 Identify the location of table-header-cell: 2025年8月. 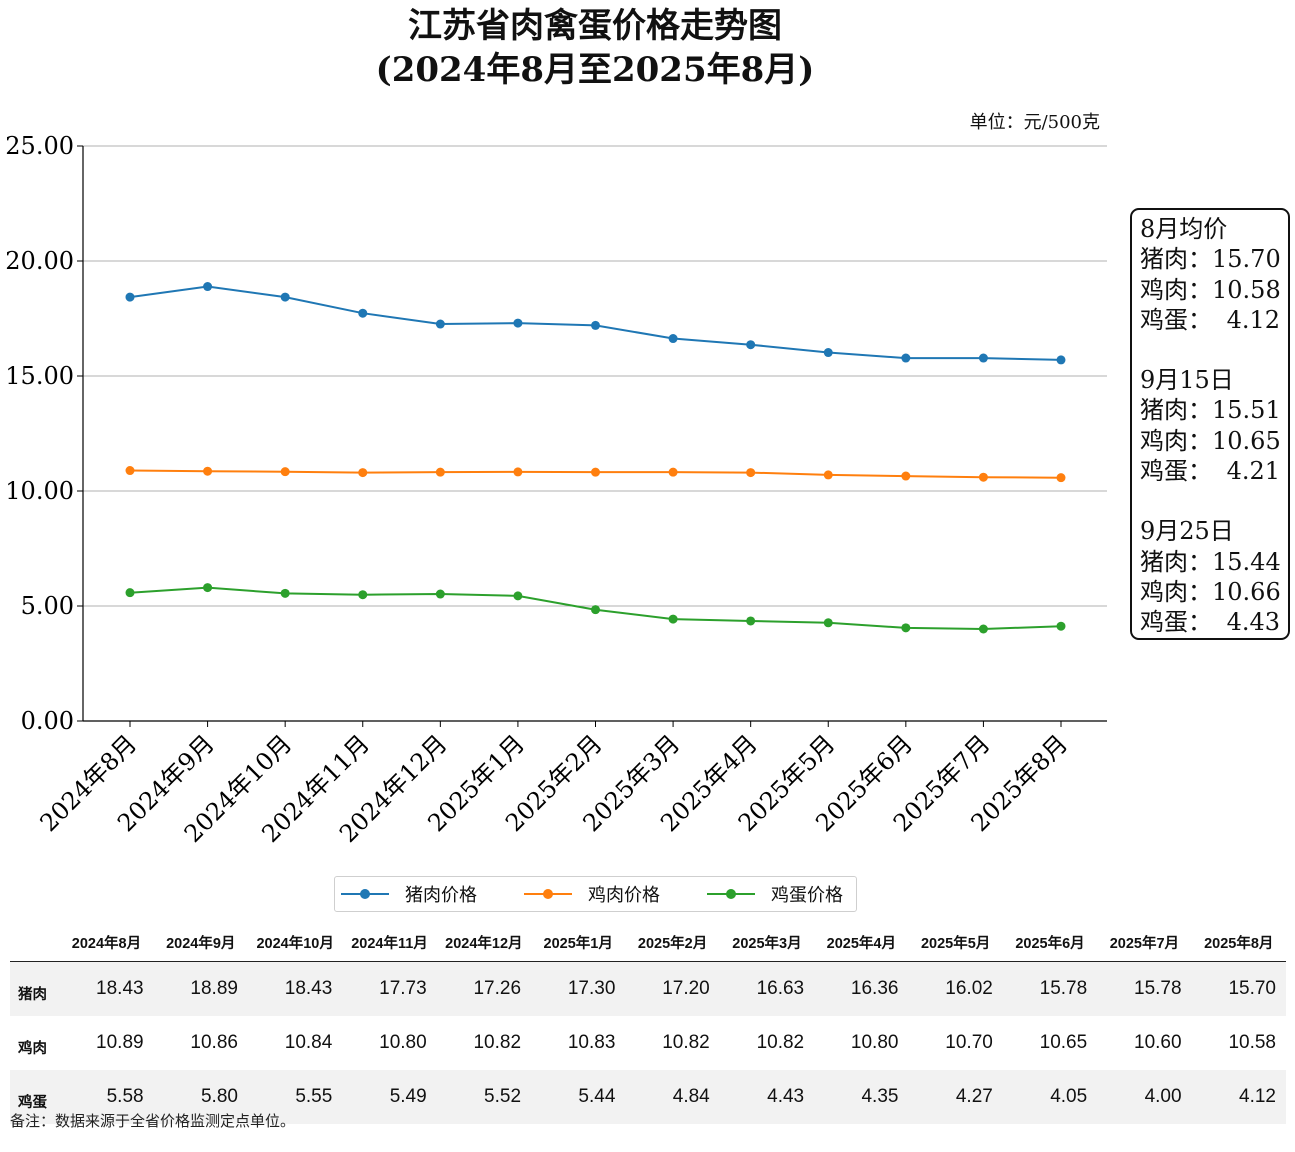
(1238, 943).